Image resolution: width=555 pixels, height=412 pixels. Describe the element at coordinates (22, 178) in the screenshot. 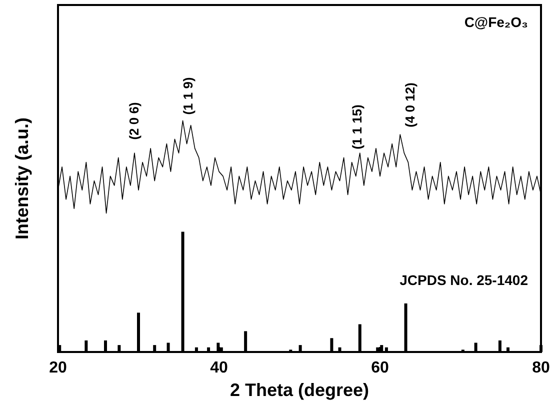

I see `y-axis-title: Intensity (a.u.)` at that location.